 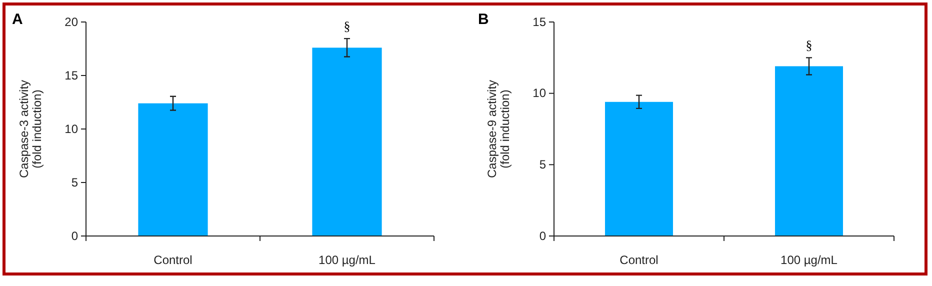 I want to click on y-tick-label: 20, so click(x=71, y=21).